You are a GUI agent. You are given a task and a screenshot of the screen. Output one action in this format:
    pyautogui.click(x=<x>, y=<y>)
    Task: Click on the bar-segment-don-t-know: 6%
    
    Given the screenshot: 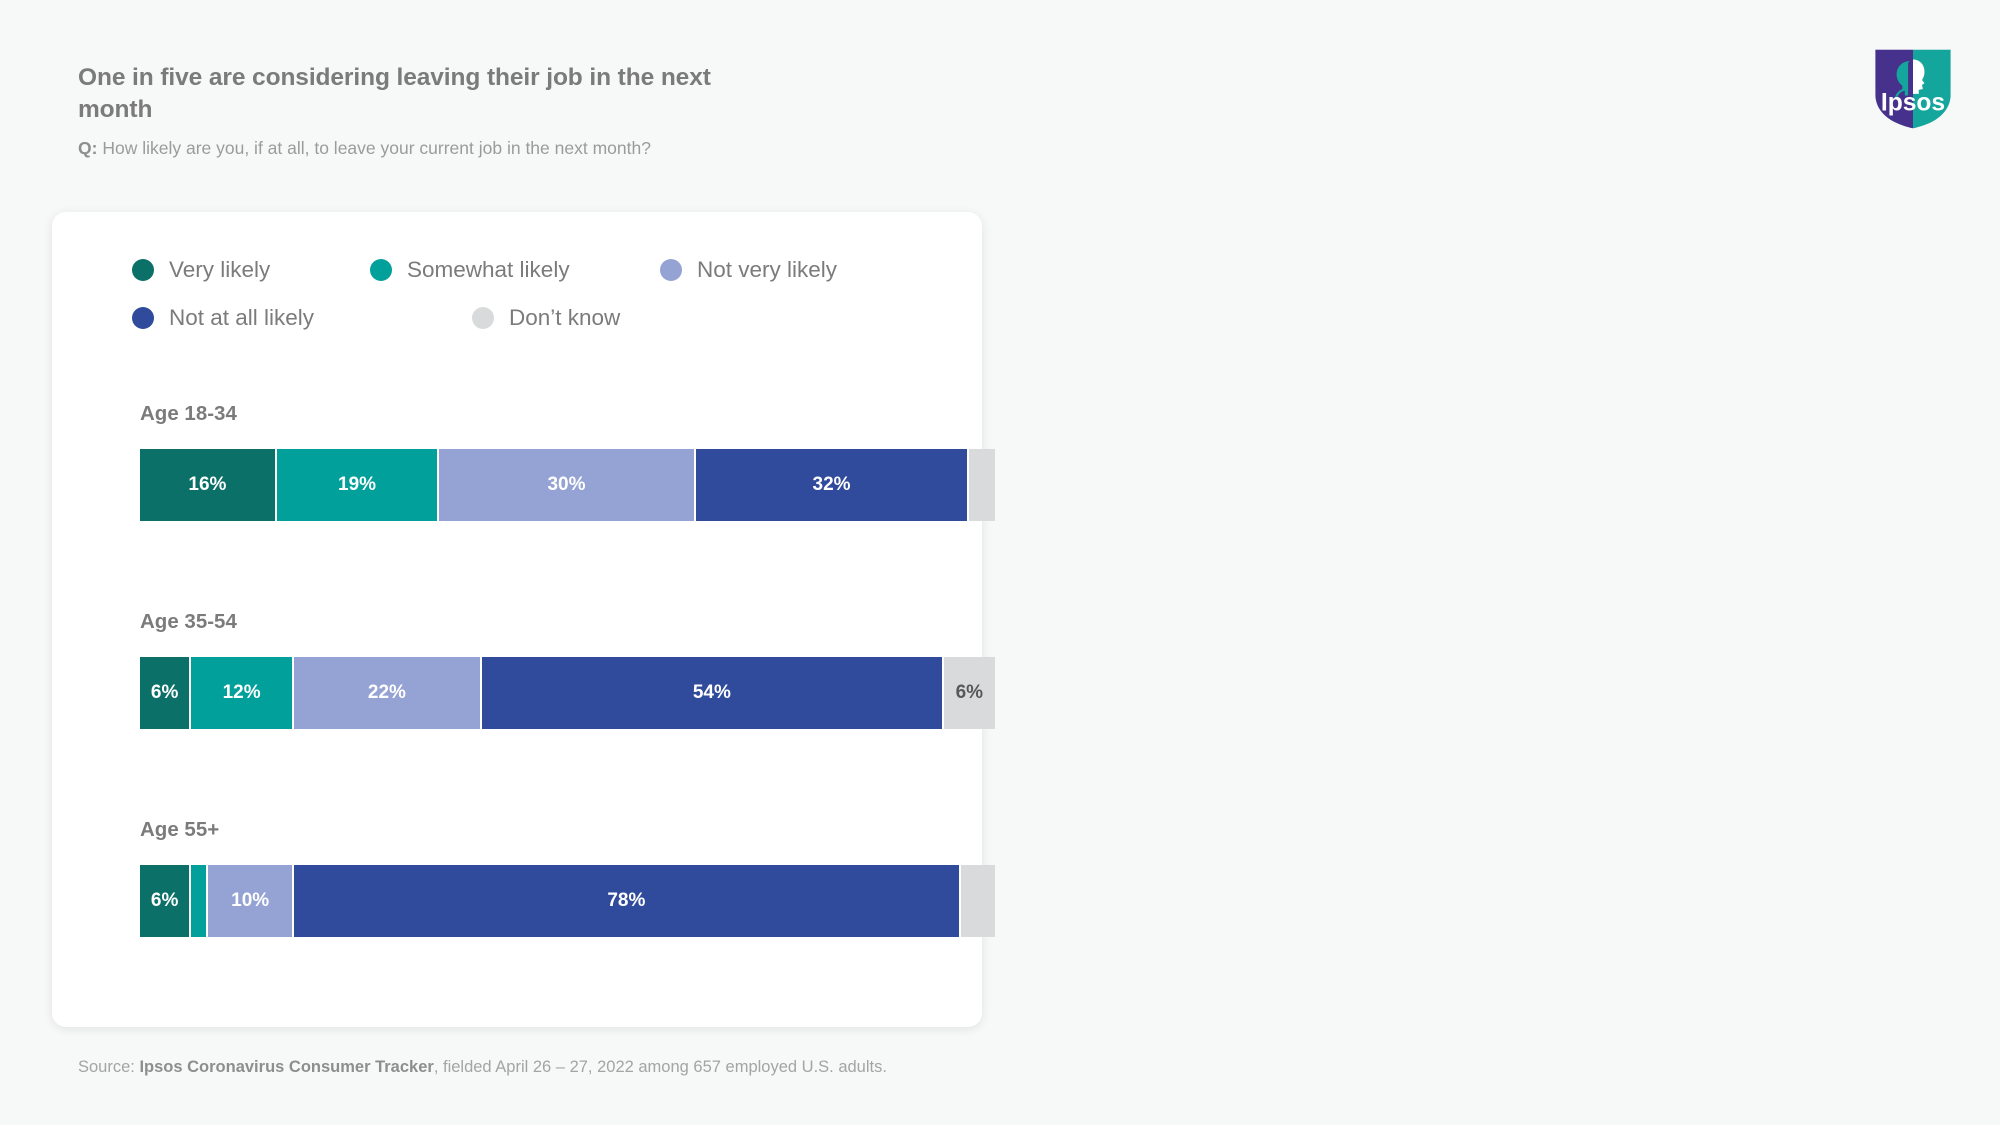 What is the action you would take?
    pyautogui.click(x=969, y=693)
    